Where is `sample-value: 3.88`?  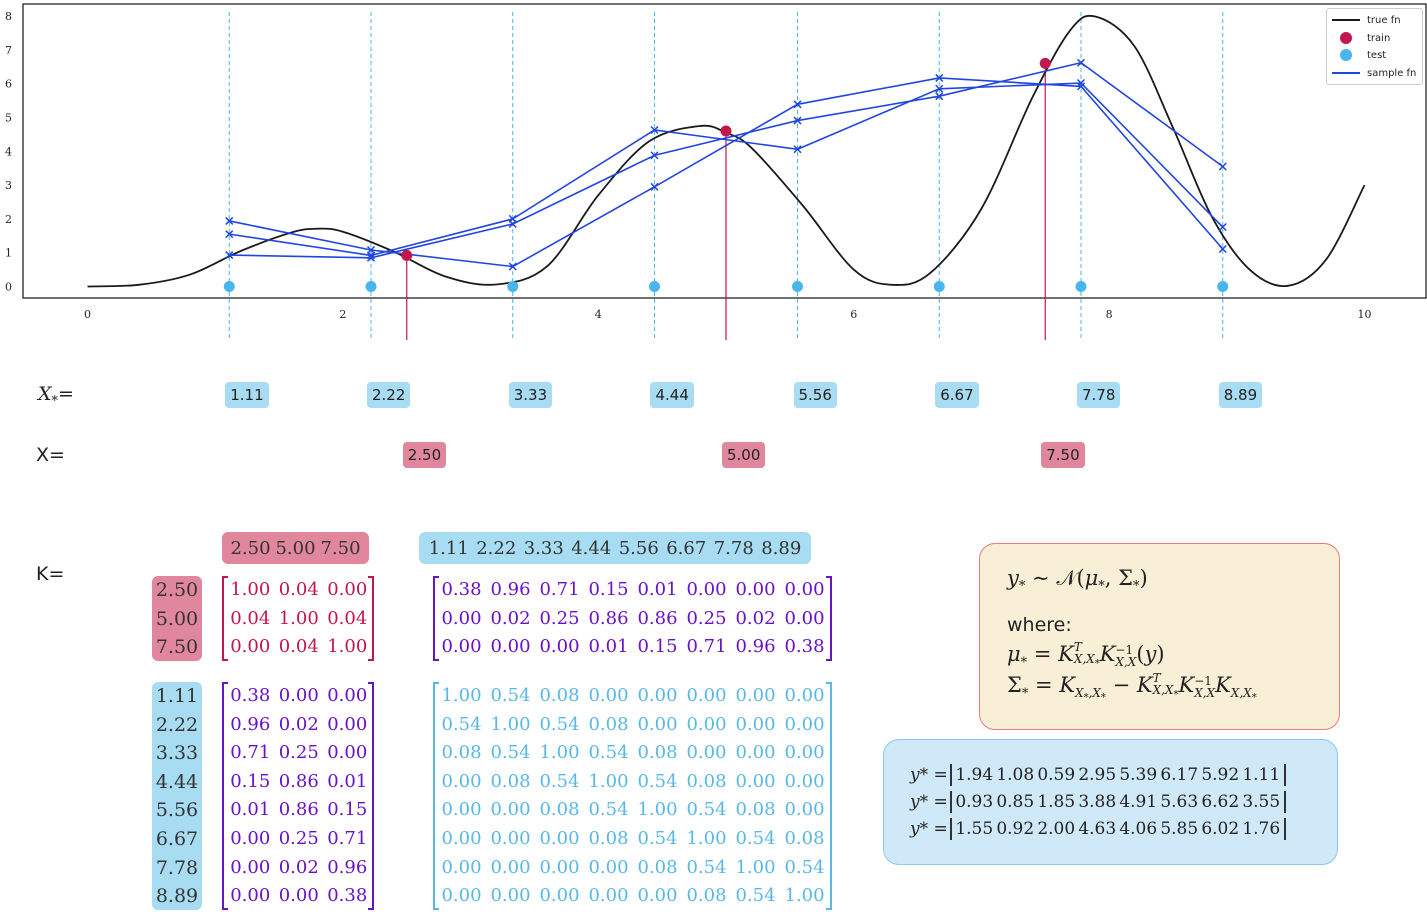
sample-value: 3.88 is located at coordinates (1097, 802).